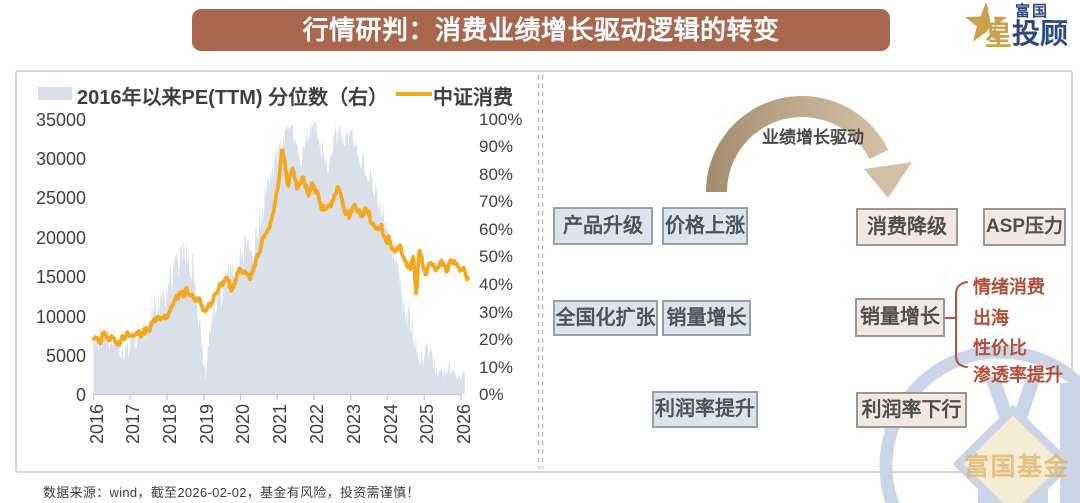 This screenshot has width=1080, height=503. I want to click on svg-text: 富国, so click(1032, 11).